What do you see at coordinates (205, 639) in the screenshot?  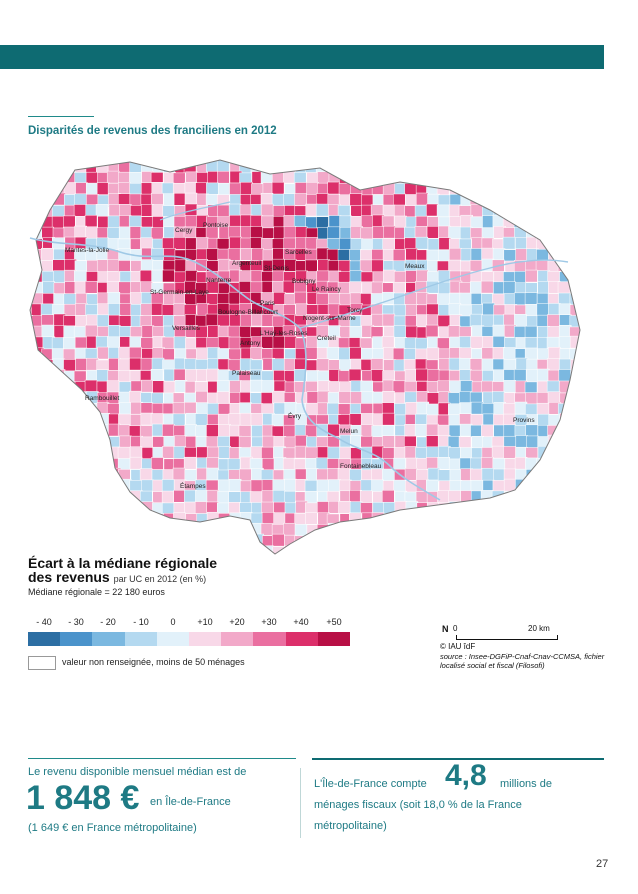 I see `legend-swatch` at bounding box center [205, 639].